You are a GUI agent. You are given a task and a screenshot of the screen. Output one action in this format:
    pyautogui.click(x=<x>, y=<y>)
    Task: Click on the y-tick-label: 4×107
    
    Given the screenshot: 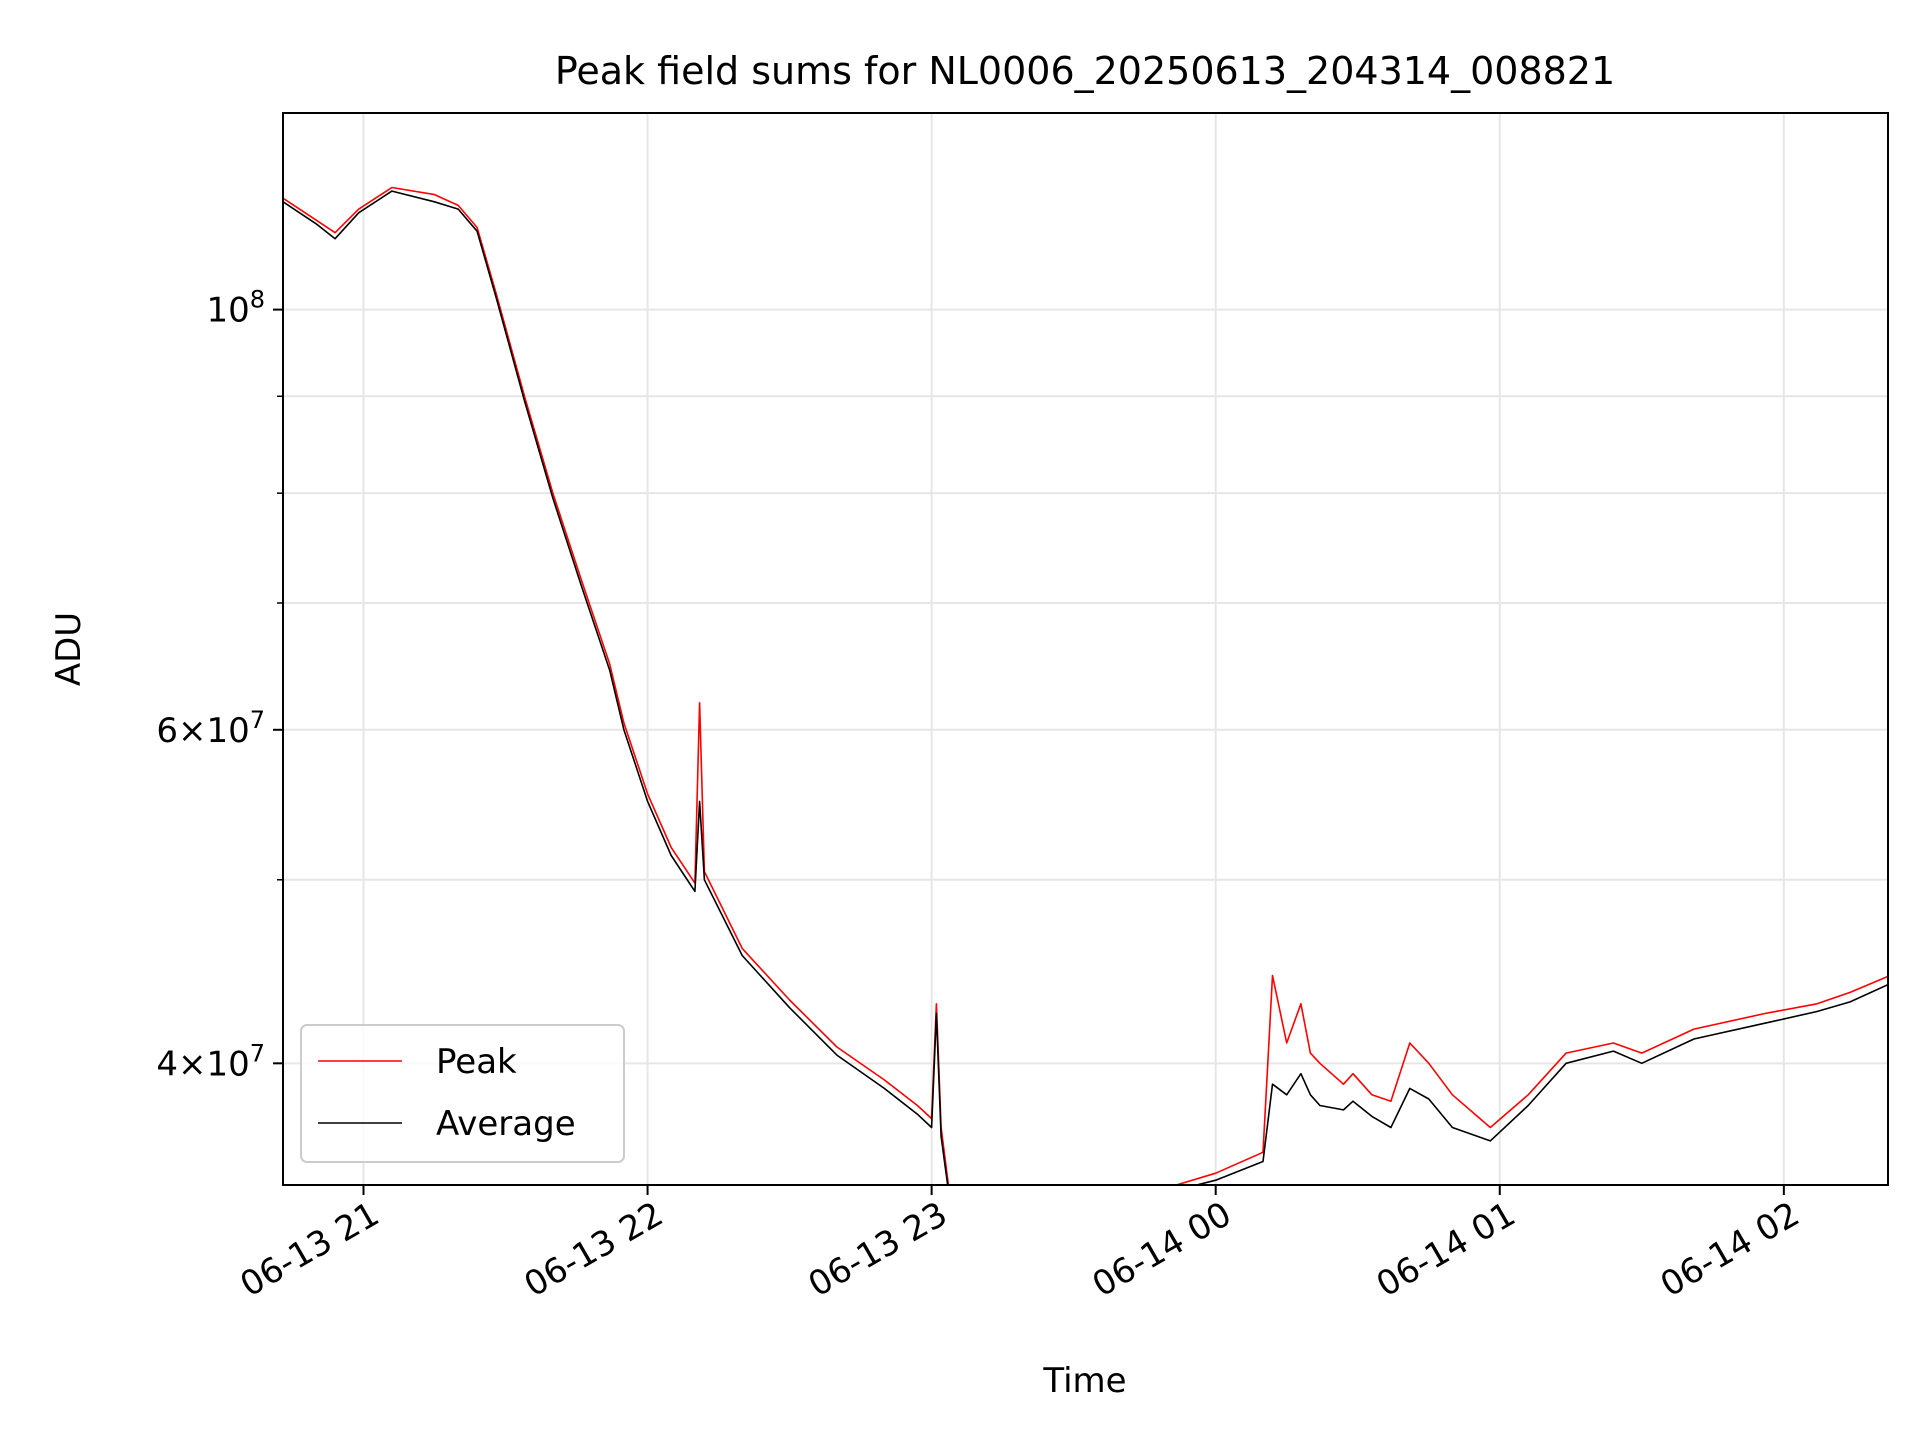 What is the action you would take?
    pyautogui.click(x=210, y=1061)
    